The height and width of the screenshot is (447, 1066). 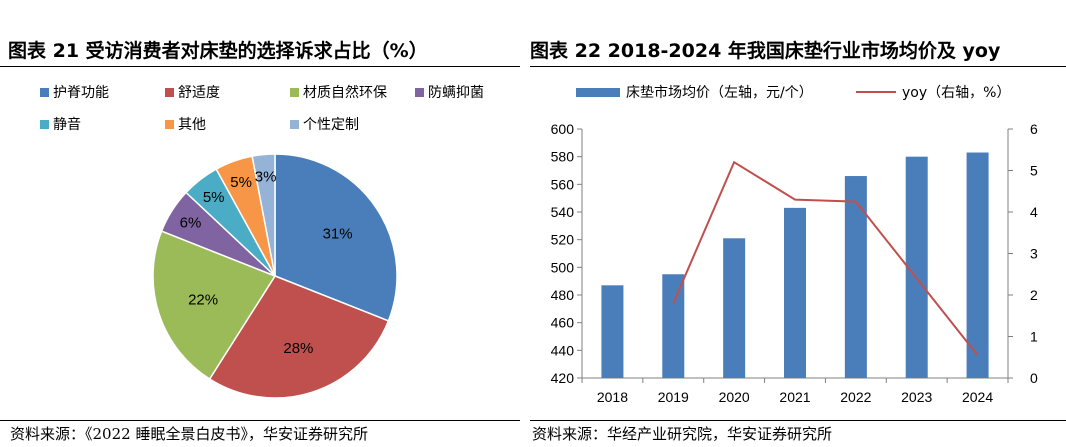 What do you see at coordinates (1034, 254) in the screenshot?
I see `right-tick-label: 3` at bounding box center [1034, 254].